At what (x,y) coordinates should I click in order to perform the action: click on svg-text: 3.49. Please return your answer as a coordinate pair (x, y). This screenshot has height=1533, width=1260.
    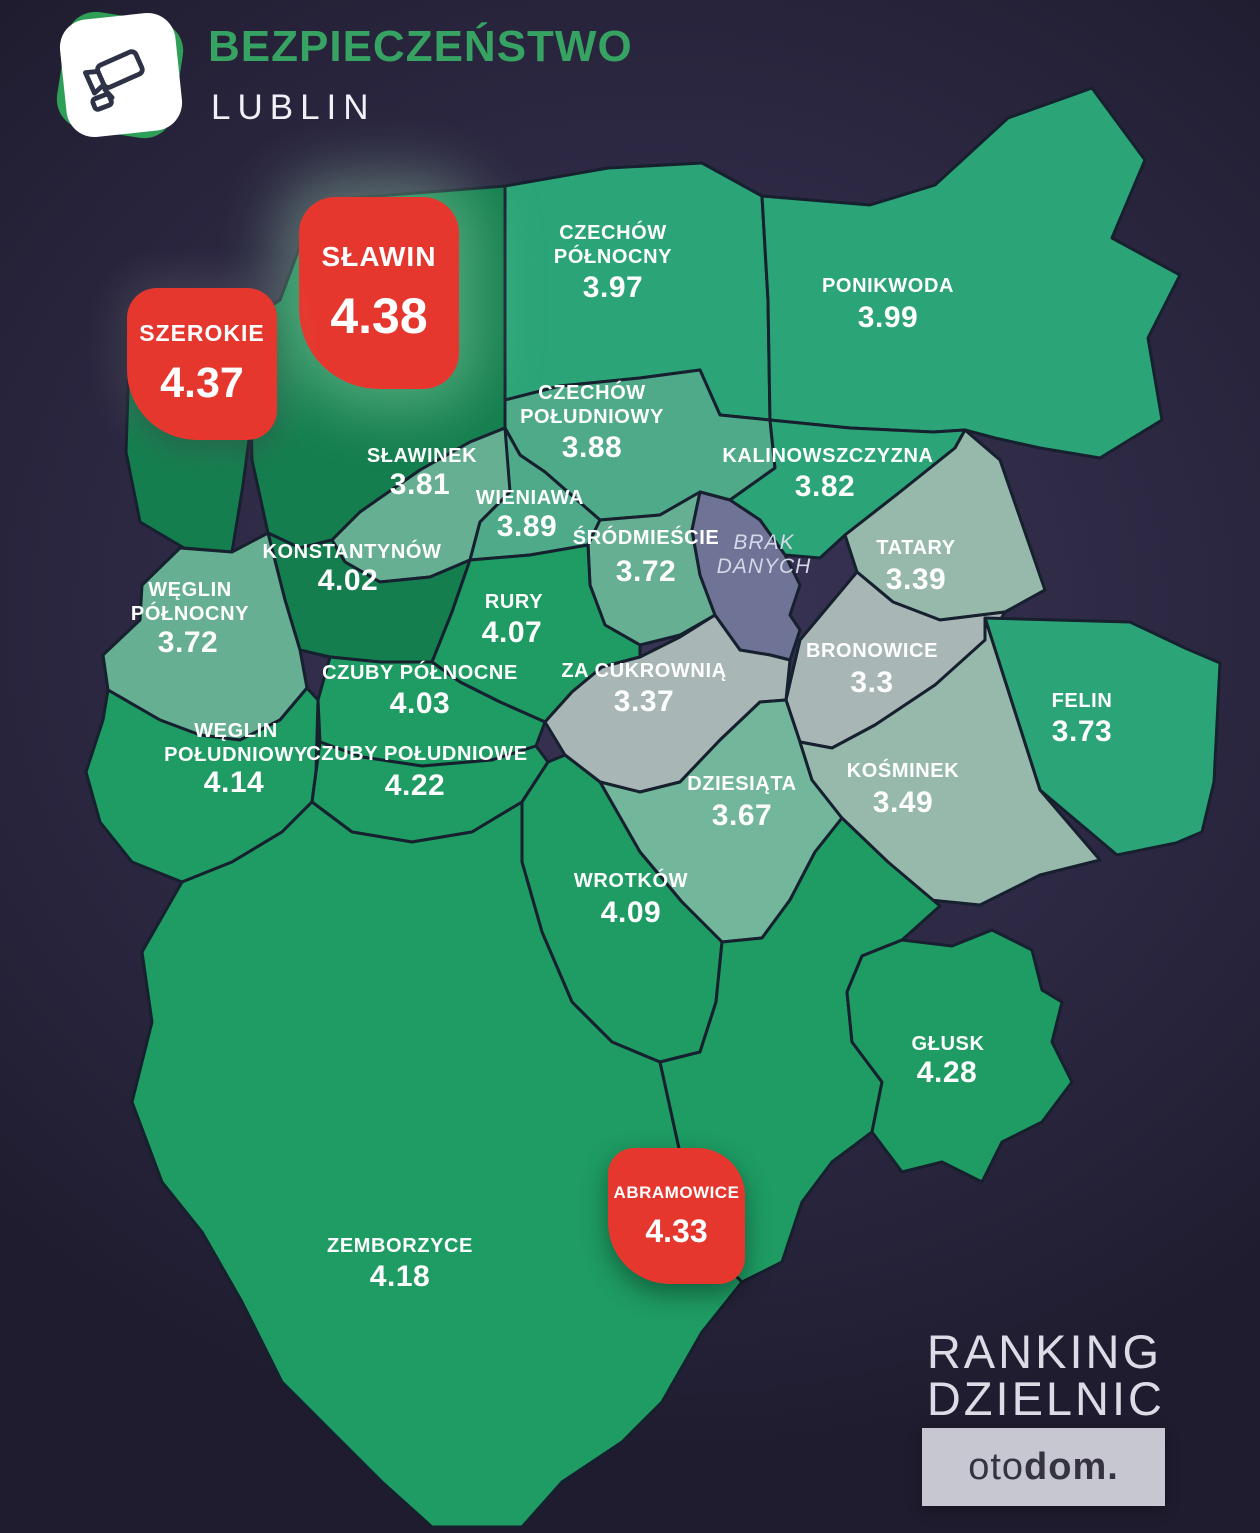
    Looking at the image, I should click on (903, 802).